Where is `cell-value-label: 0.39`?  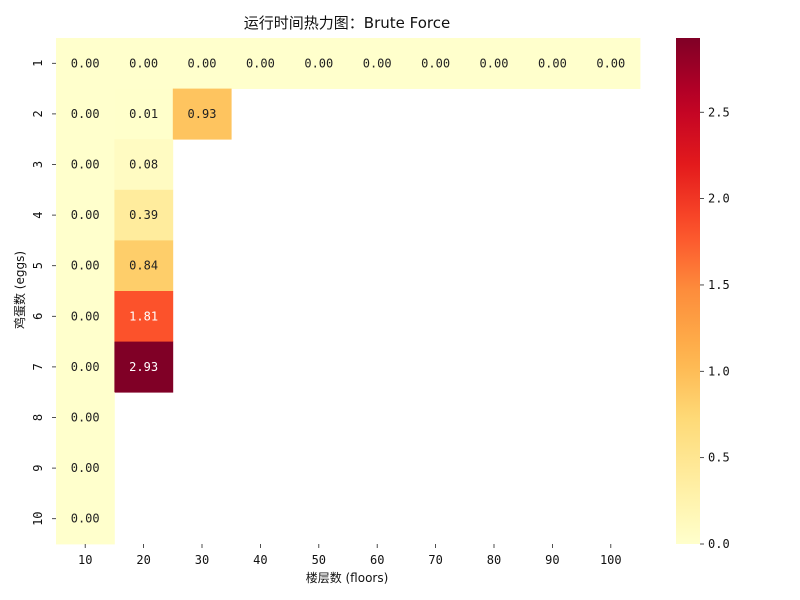
cell-value-label: 0.39 is located at coordinates (143, 215).